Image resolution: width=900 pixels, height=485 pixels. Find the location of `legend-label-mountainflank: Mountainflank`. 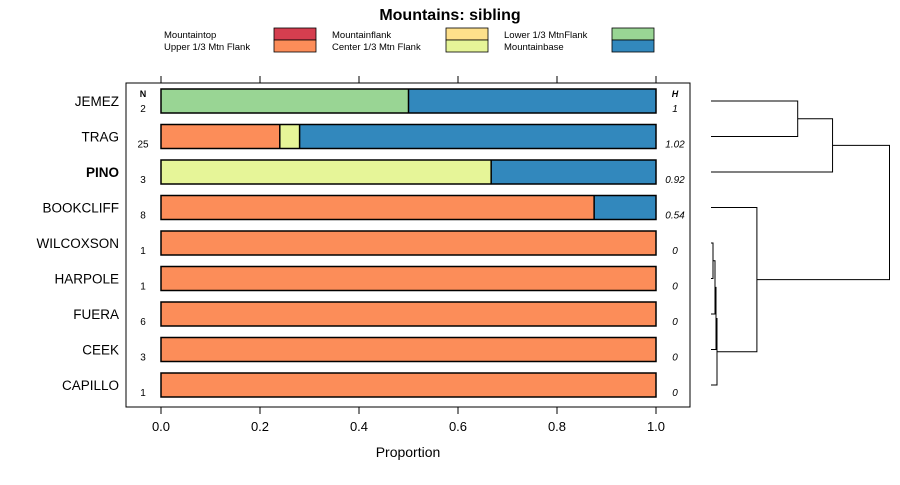

legend-label-mountainflank: Mountainflank is located at coordinates (361, 35).